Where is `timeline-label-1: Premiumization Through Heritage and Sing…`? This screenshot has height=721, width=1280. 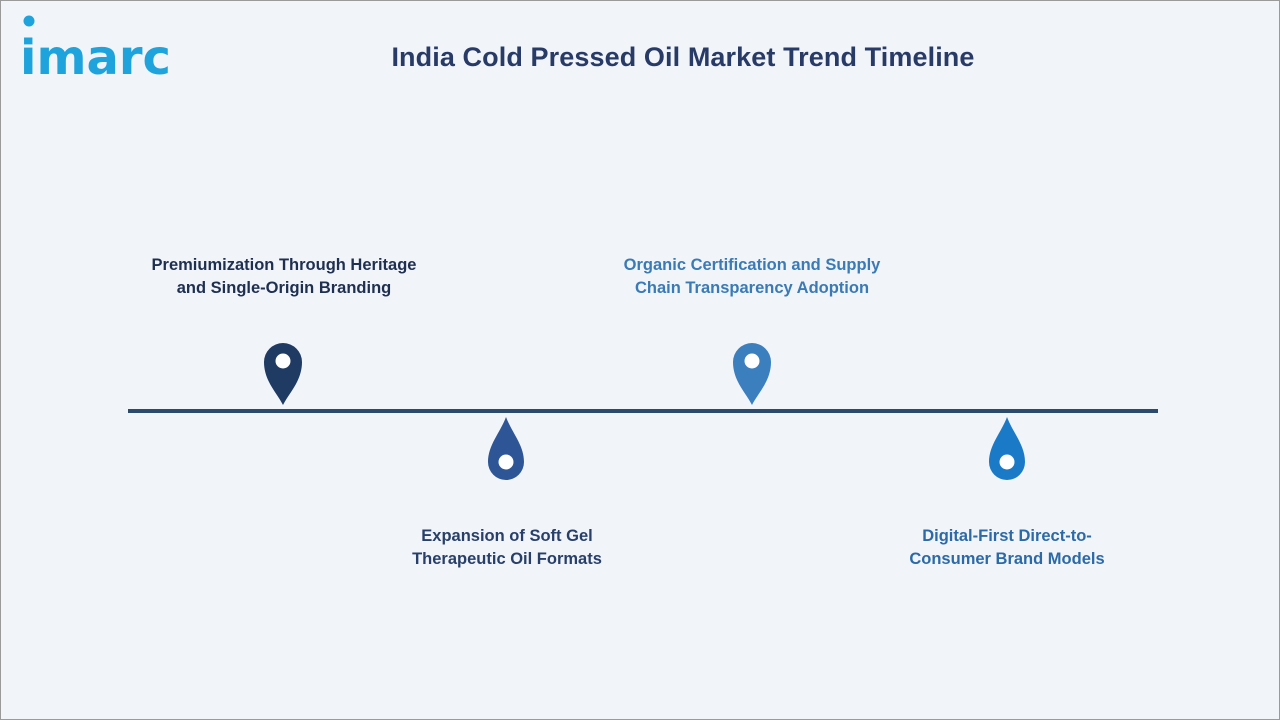 timeline-label-1: Premiumization Through Heritage and Sing… is located at coordinates (284, 277).